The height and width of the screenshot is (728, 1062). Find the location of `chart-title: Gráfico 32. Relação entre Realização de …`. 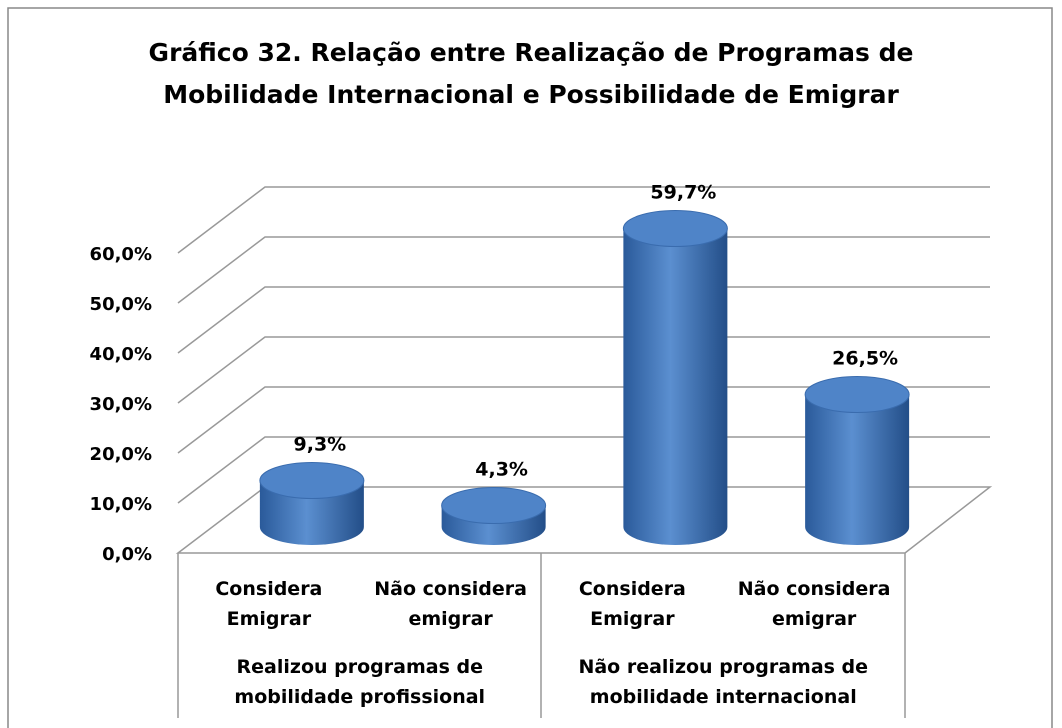

chart-title: Gráfico 32. Relação entre Realização de … is located at coordinates (531, 73).